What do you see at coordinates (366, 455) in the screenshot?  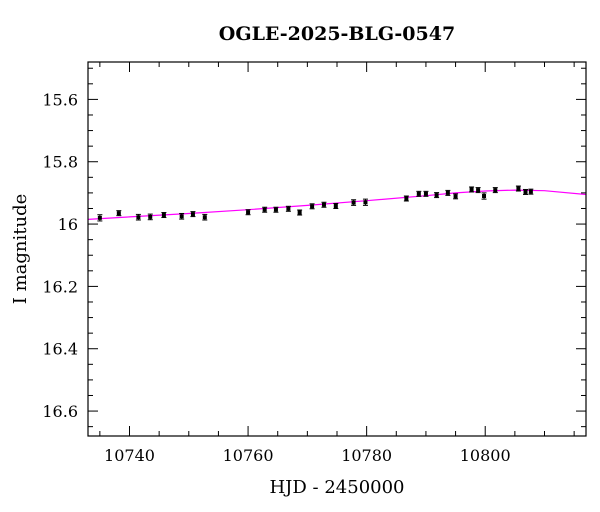 I see `x-tick-label: 10780` at bounding box center [366, 455].